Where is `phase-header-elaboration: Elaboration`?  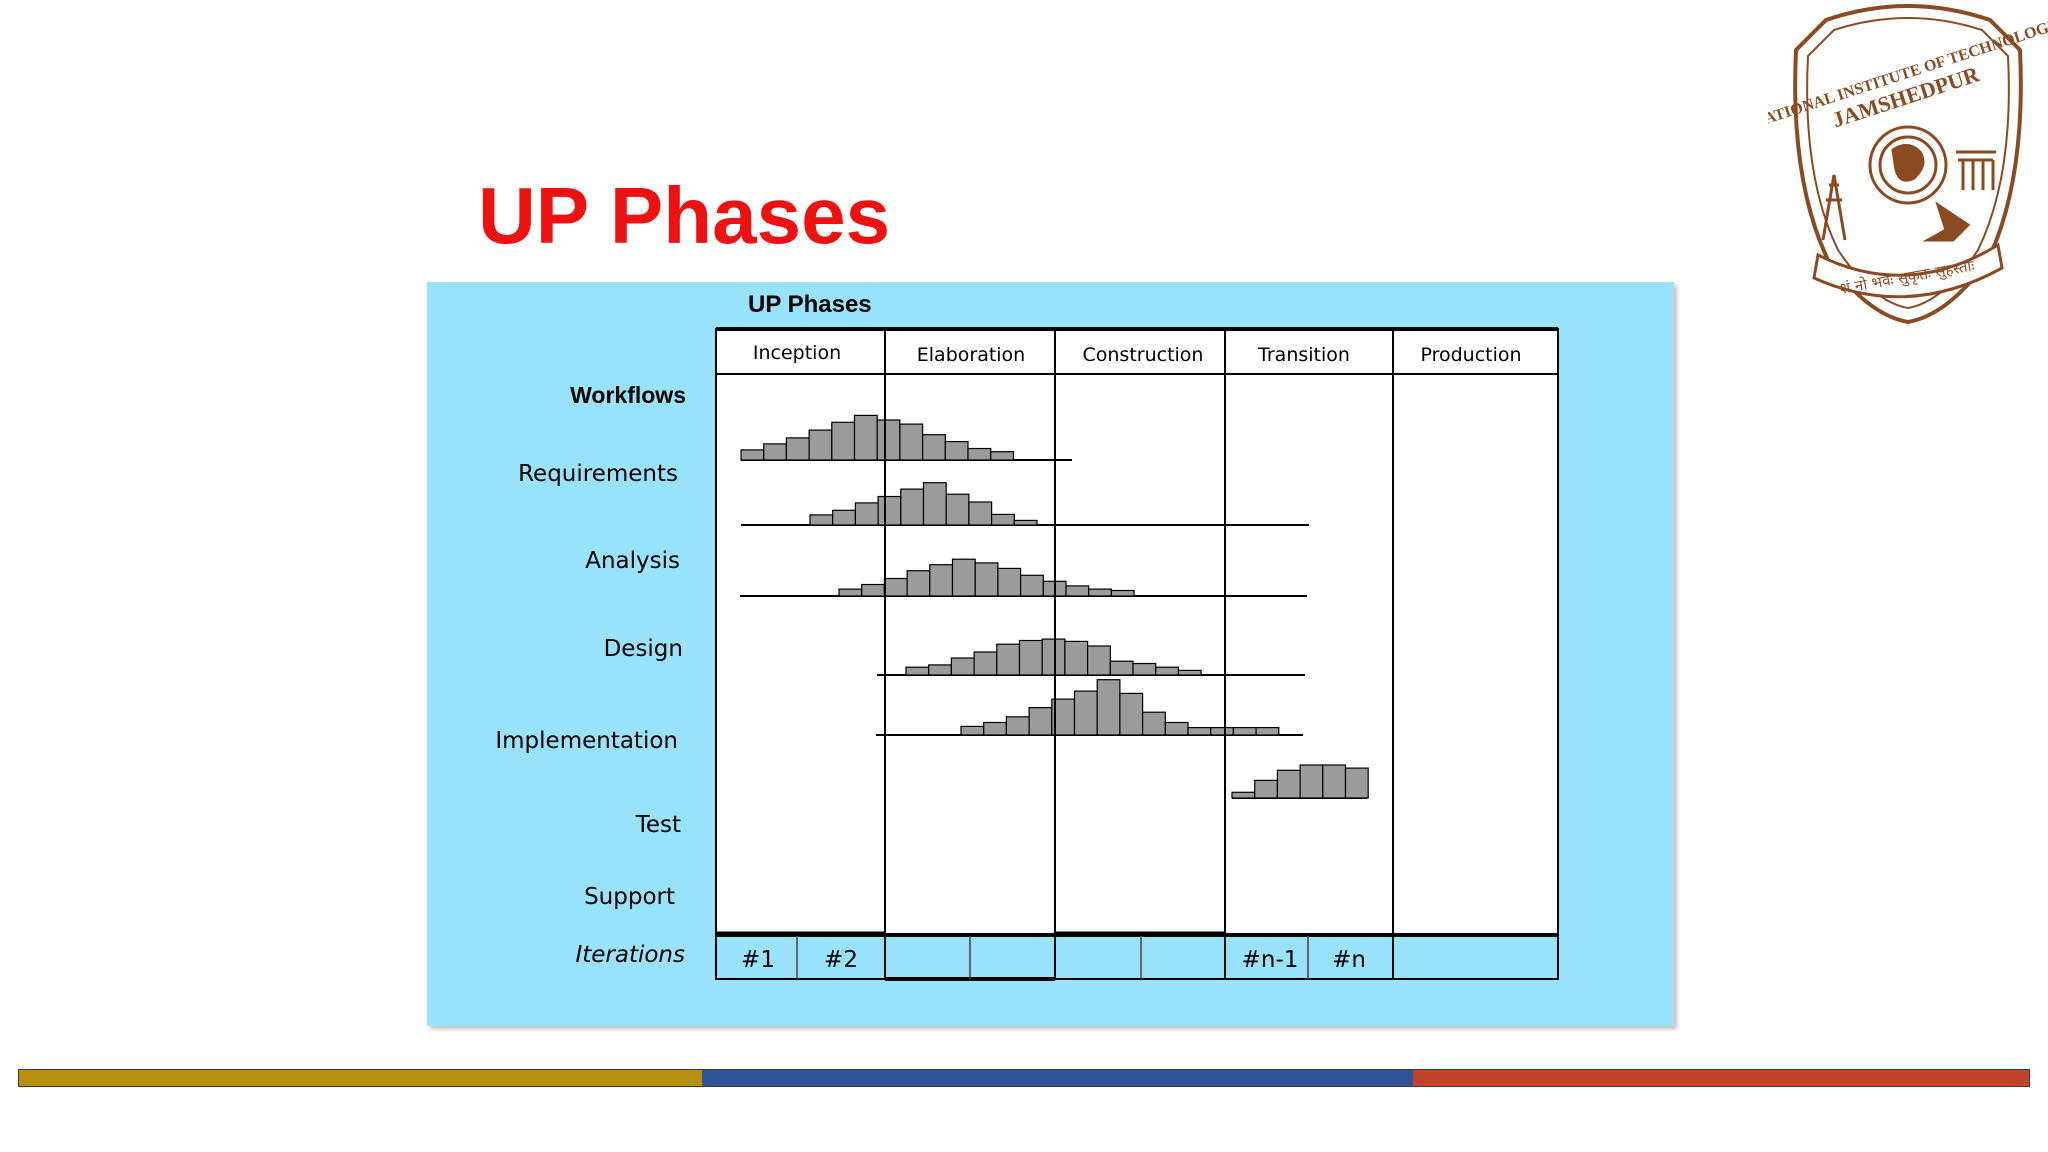
phase-header-elaboration: Elaboration is located at coordinates (971, 355).